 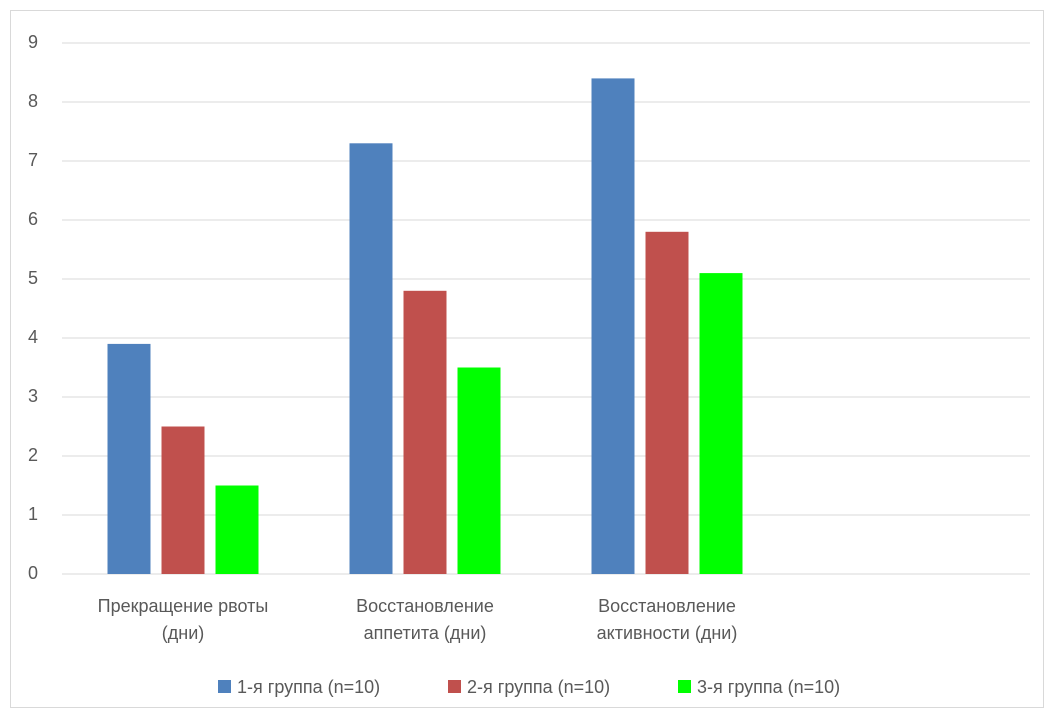 What do you see at coordinates (667, 619) in the screenshot?
I see `x-category-label: Восстановление активности (дни)` at bounding box center [667, 619].